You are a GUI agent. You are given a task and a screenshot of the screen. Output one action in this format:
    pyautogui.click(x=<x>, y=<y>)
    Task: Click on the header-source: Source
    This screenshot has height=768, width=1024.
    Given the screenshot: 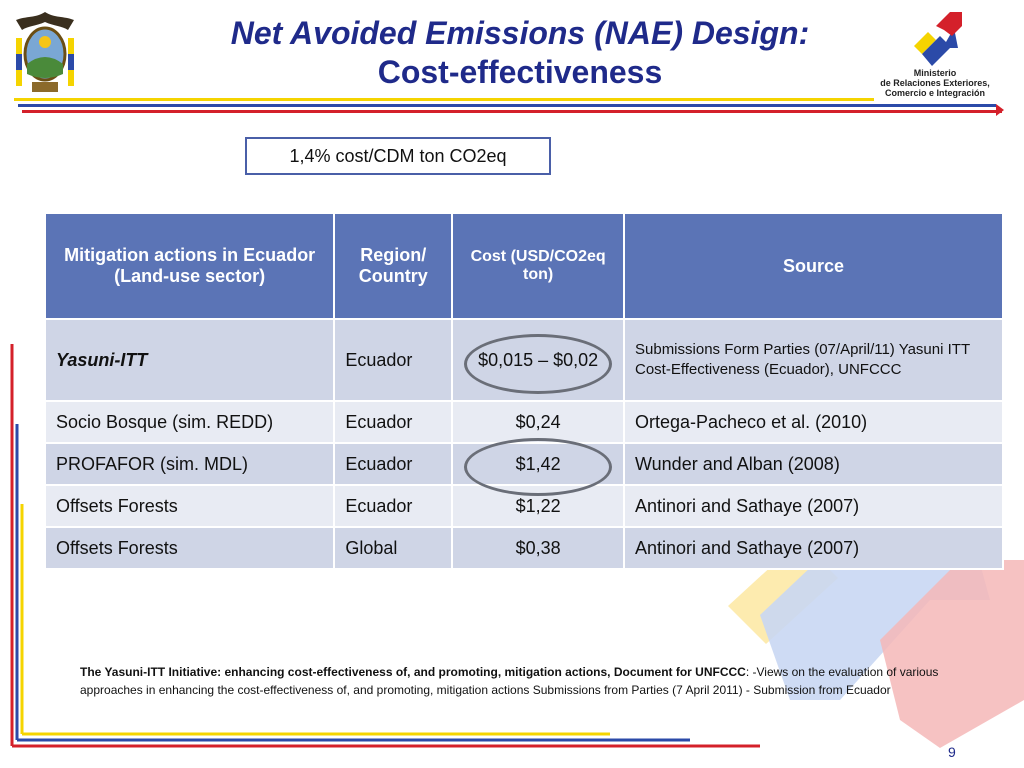 What is the action you would take?
    pyautogui.click(x=813, y=266)
    